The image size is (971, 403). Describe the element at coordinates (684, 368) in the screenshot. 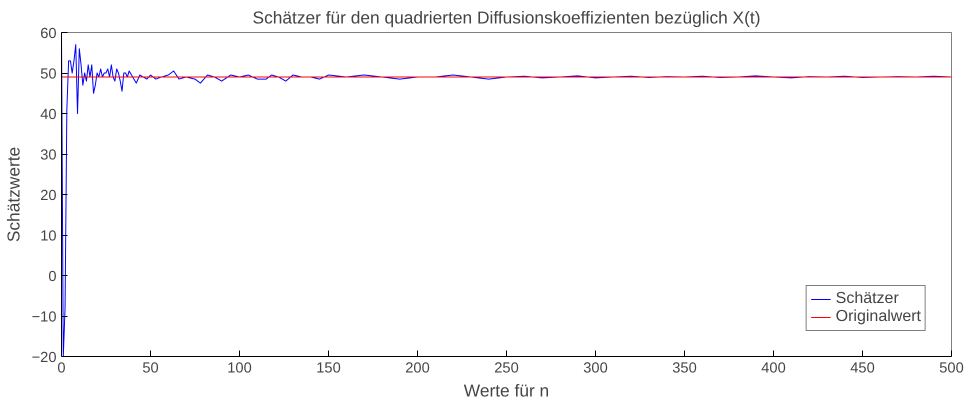

I see `x-tick-label: 350` at that location.